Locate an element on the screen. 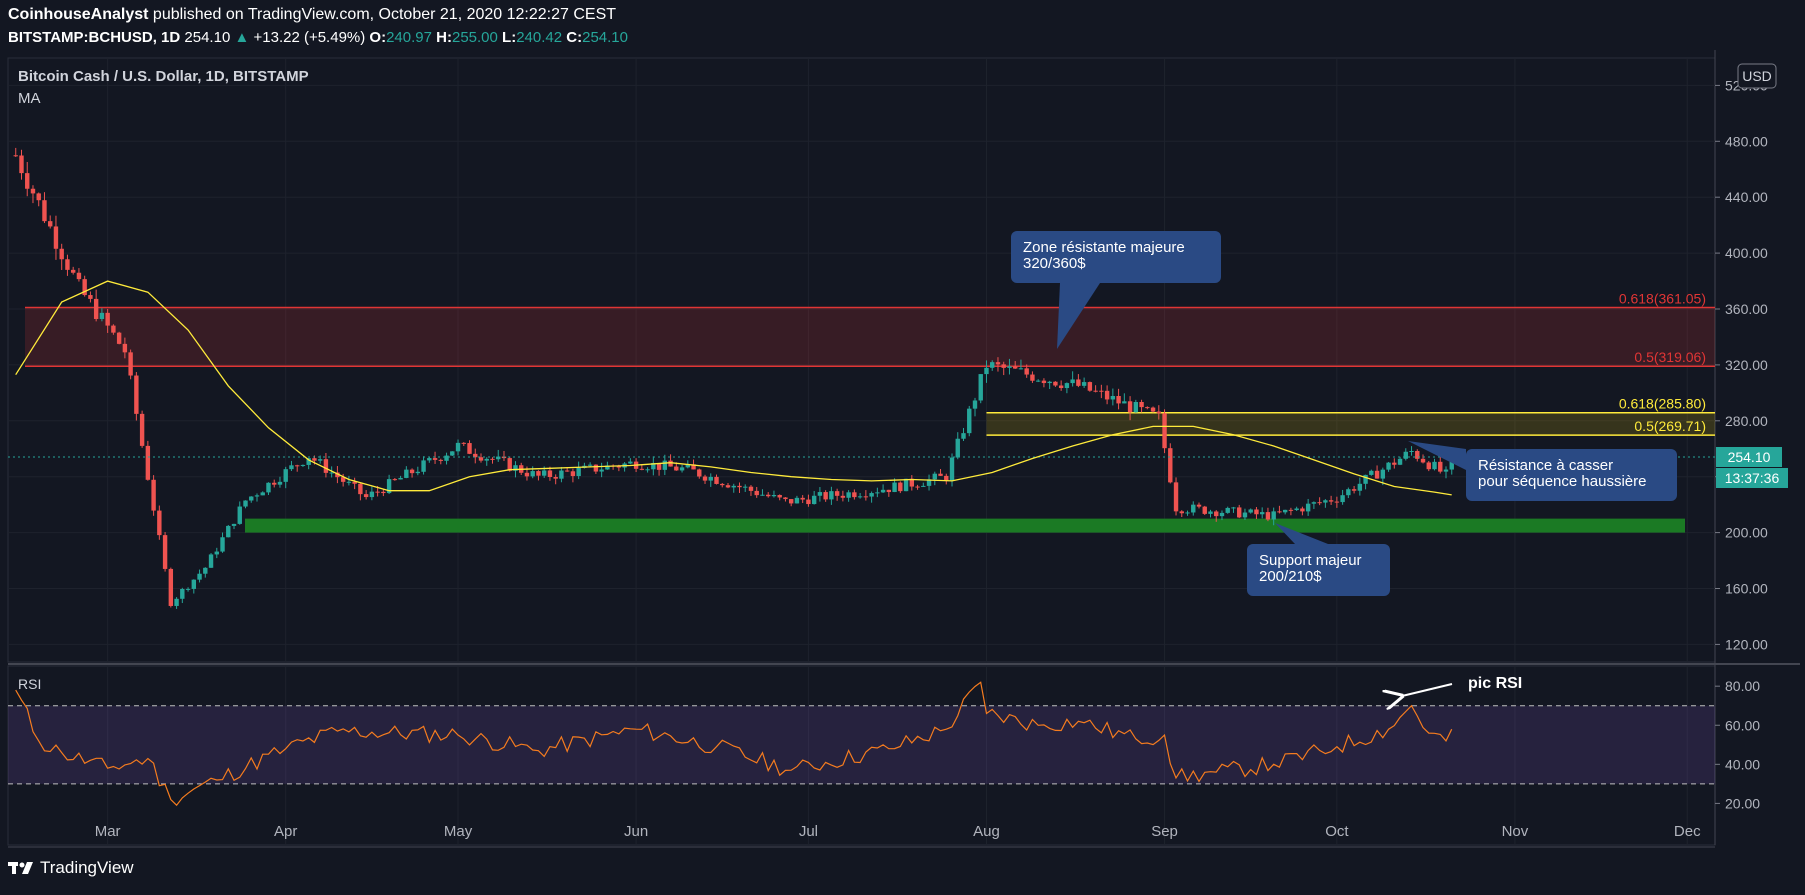 This screenshot has width=1805, height=895. y-tick-label: 320.00 is located at coordinates (1746, 365).